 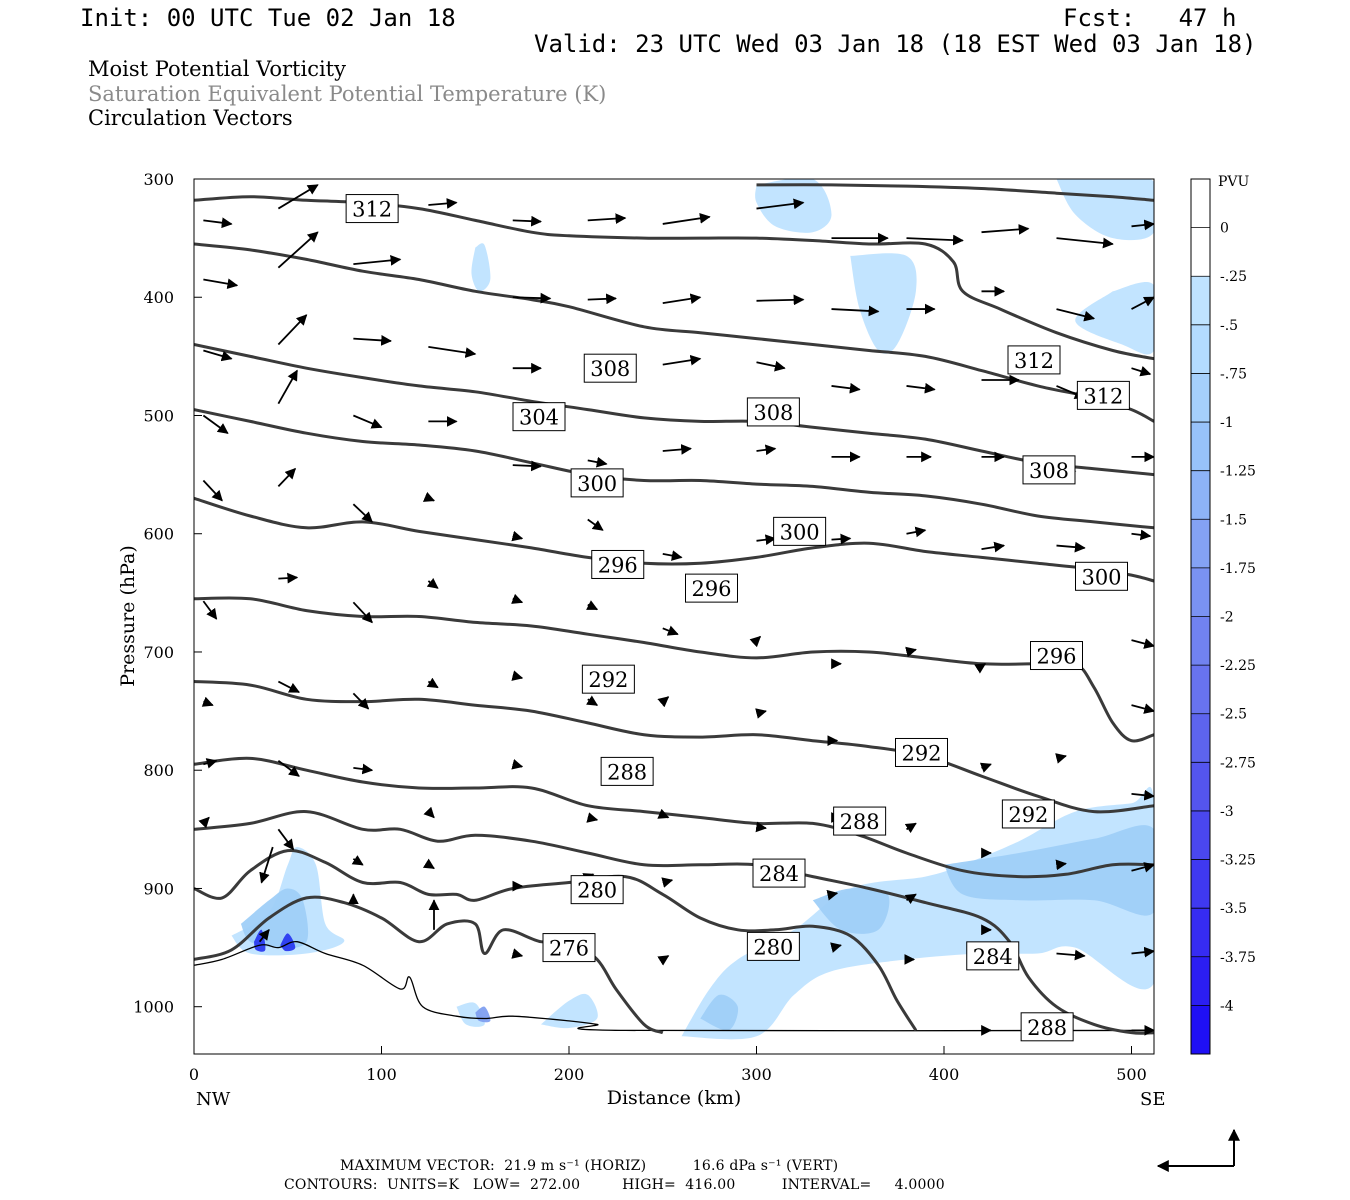 I want to click on terrain-line, so click(x=674, y=986).